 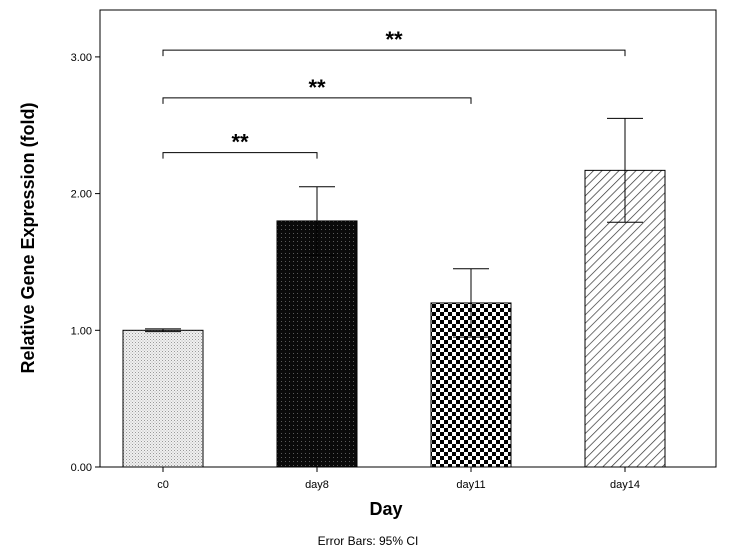 What do you see at coordinates (317, 485) in the screenshot?
I see `x-tick-label: day8` at bounding box center [317, 485].